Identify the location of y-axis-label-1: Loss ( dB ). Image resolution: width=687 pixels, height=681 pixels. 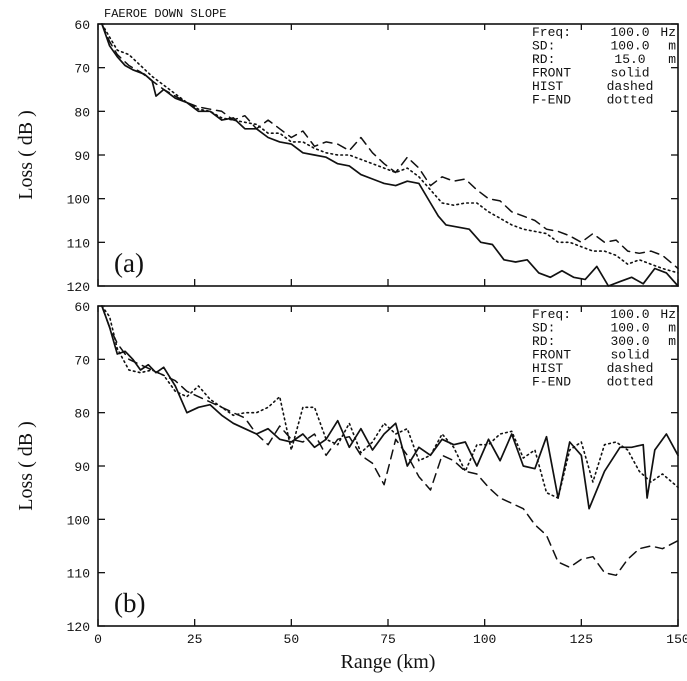
(26, 154).